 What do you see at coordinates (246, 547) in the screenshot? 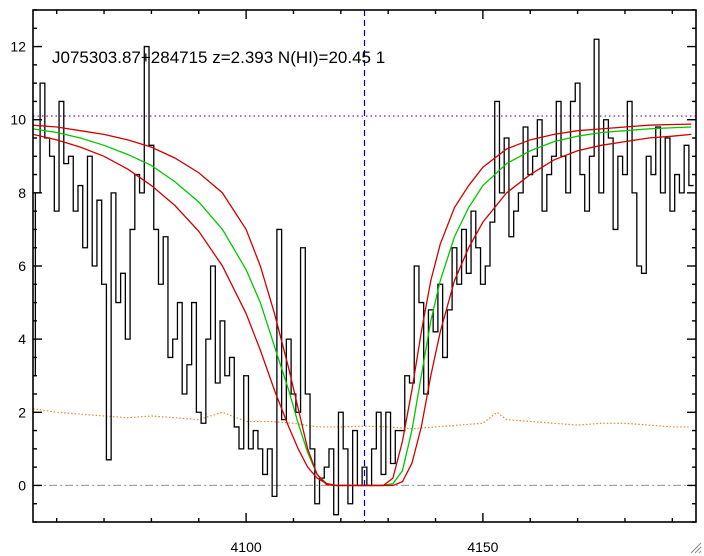
I see `x-tick-label: 4100` at bounding box center [246, 547].